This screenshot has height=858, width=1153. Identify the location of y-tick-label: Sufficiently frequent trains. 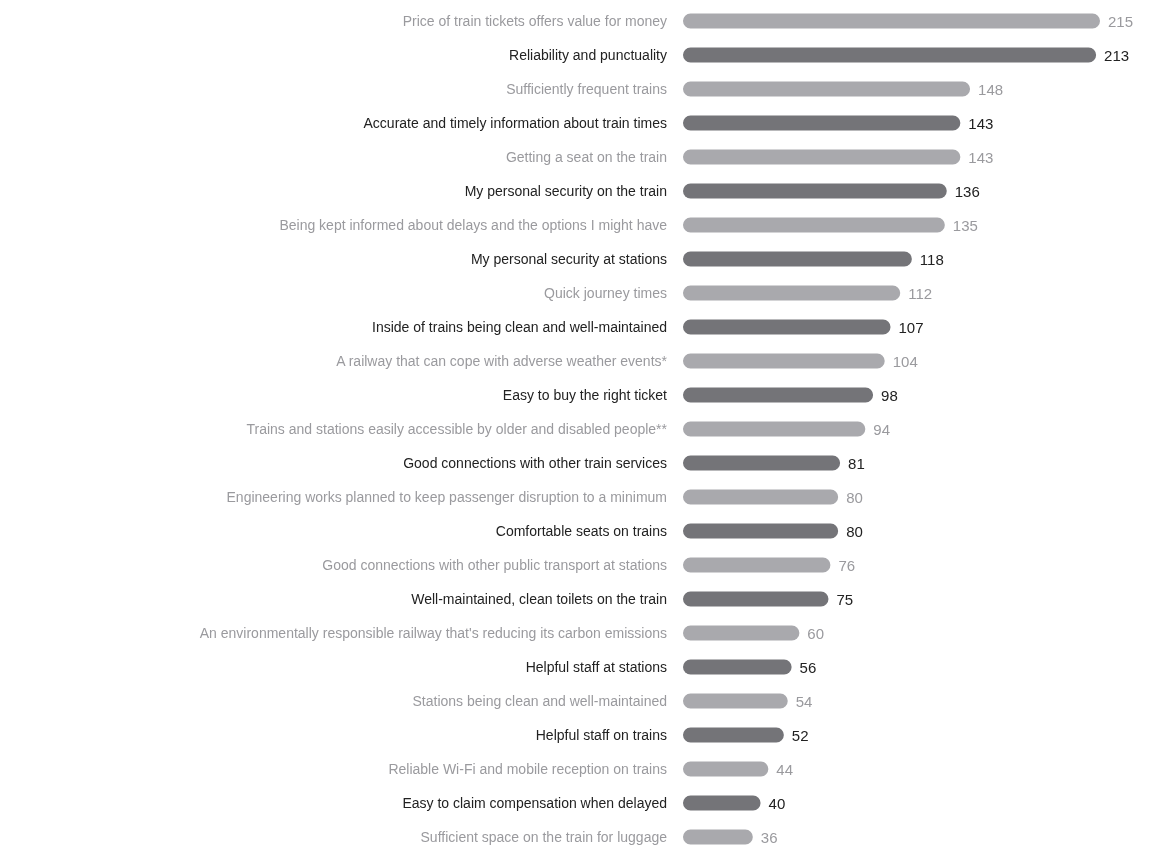
(586, 89).